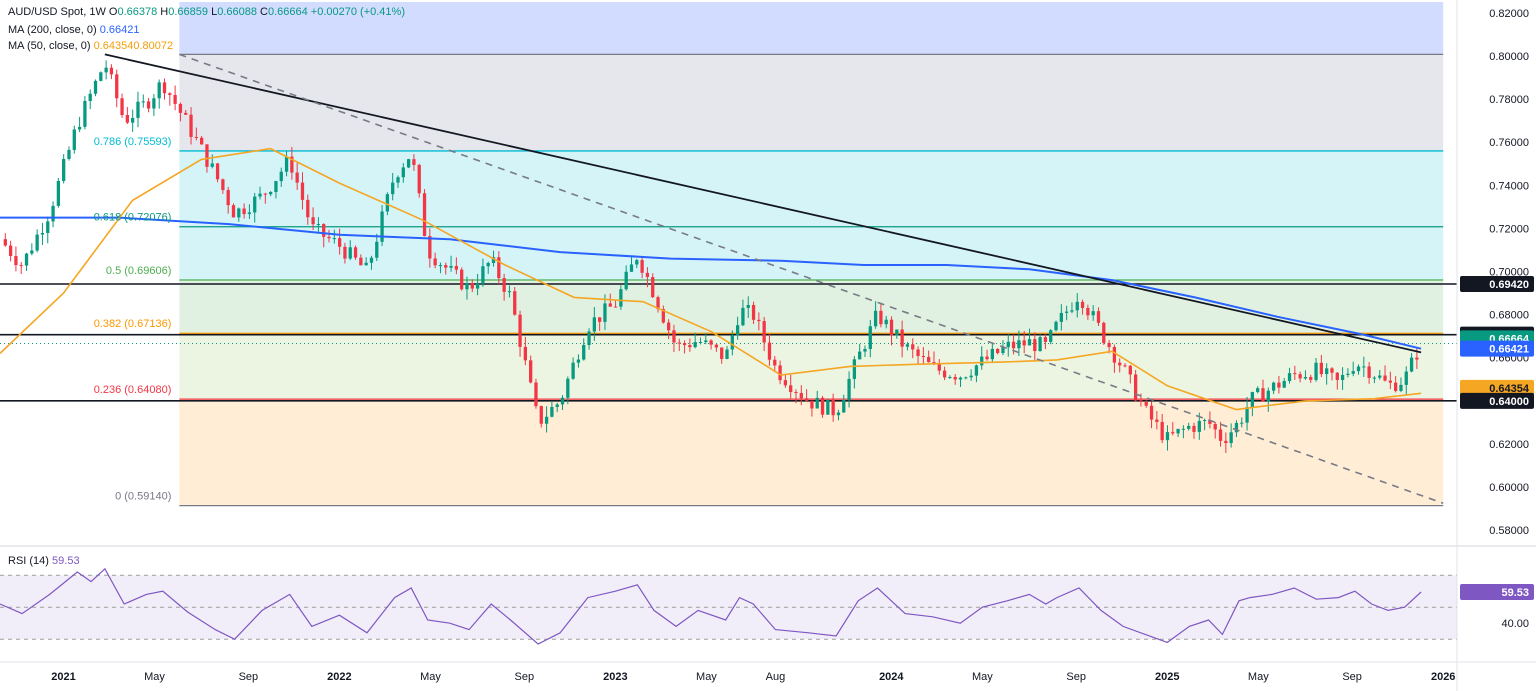  Describe the element at coordinates (1515, 593) in the screenshot. I see `rsi-badge-label: 59.53` at that location.